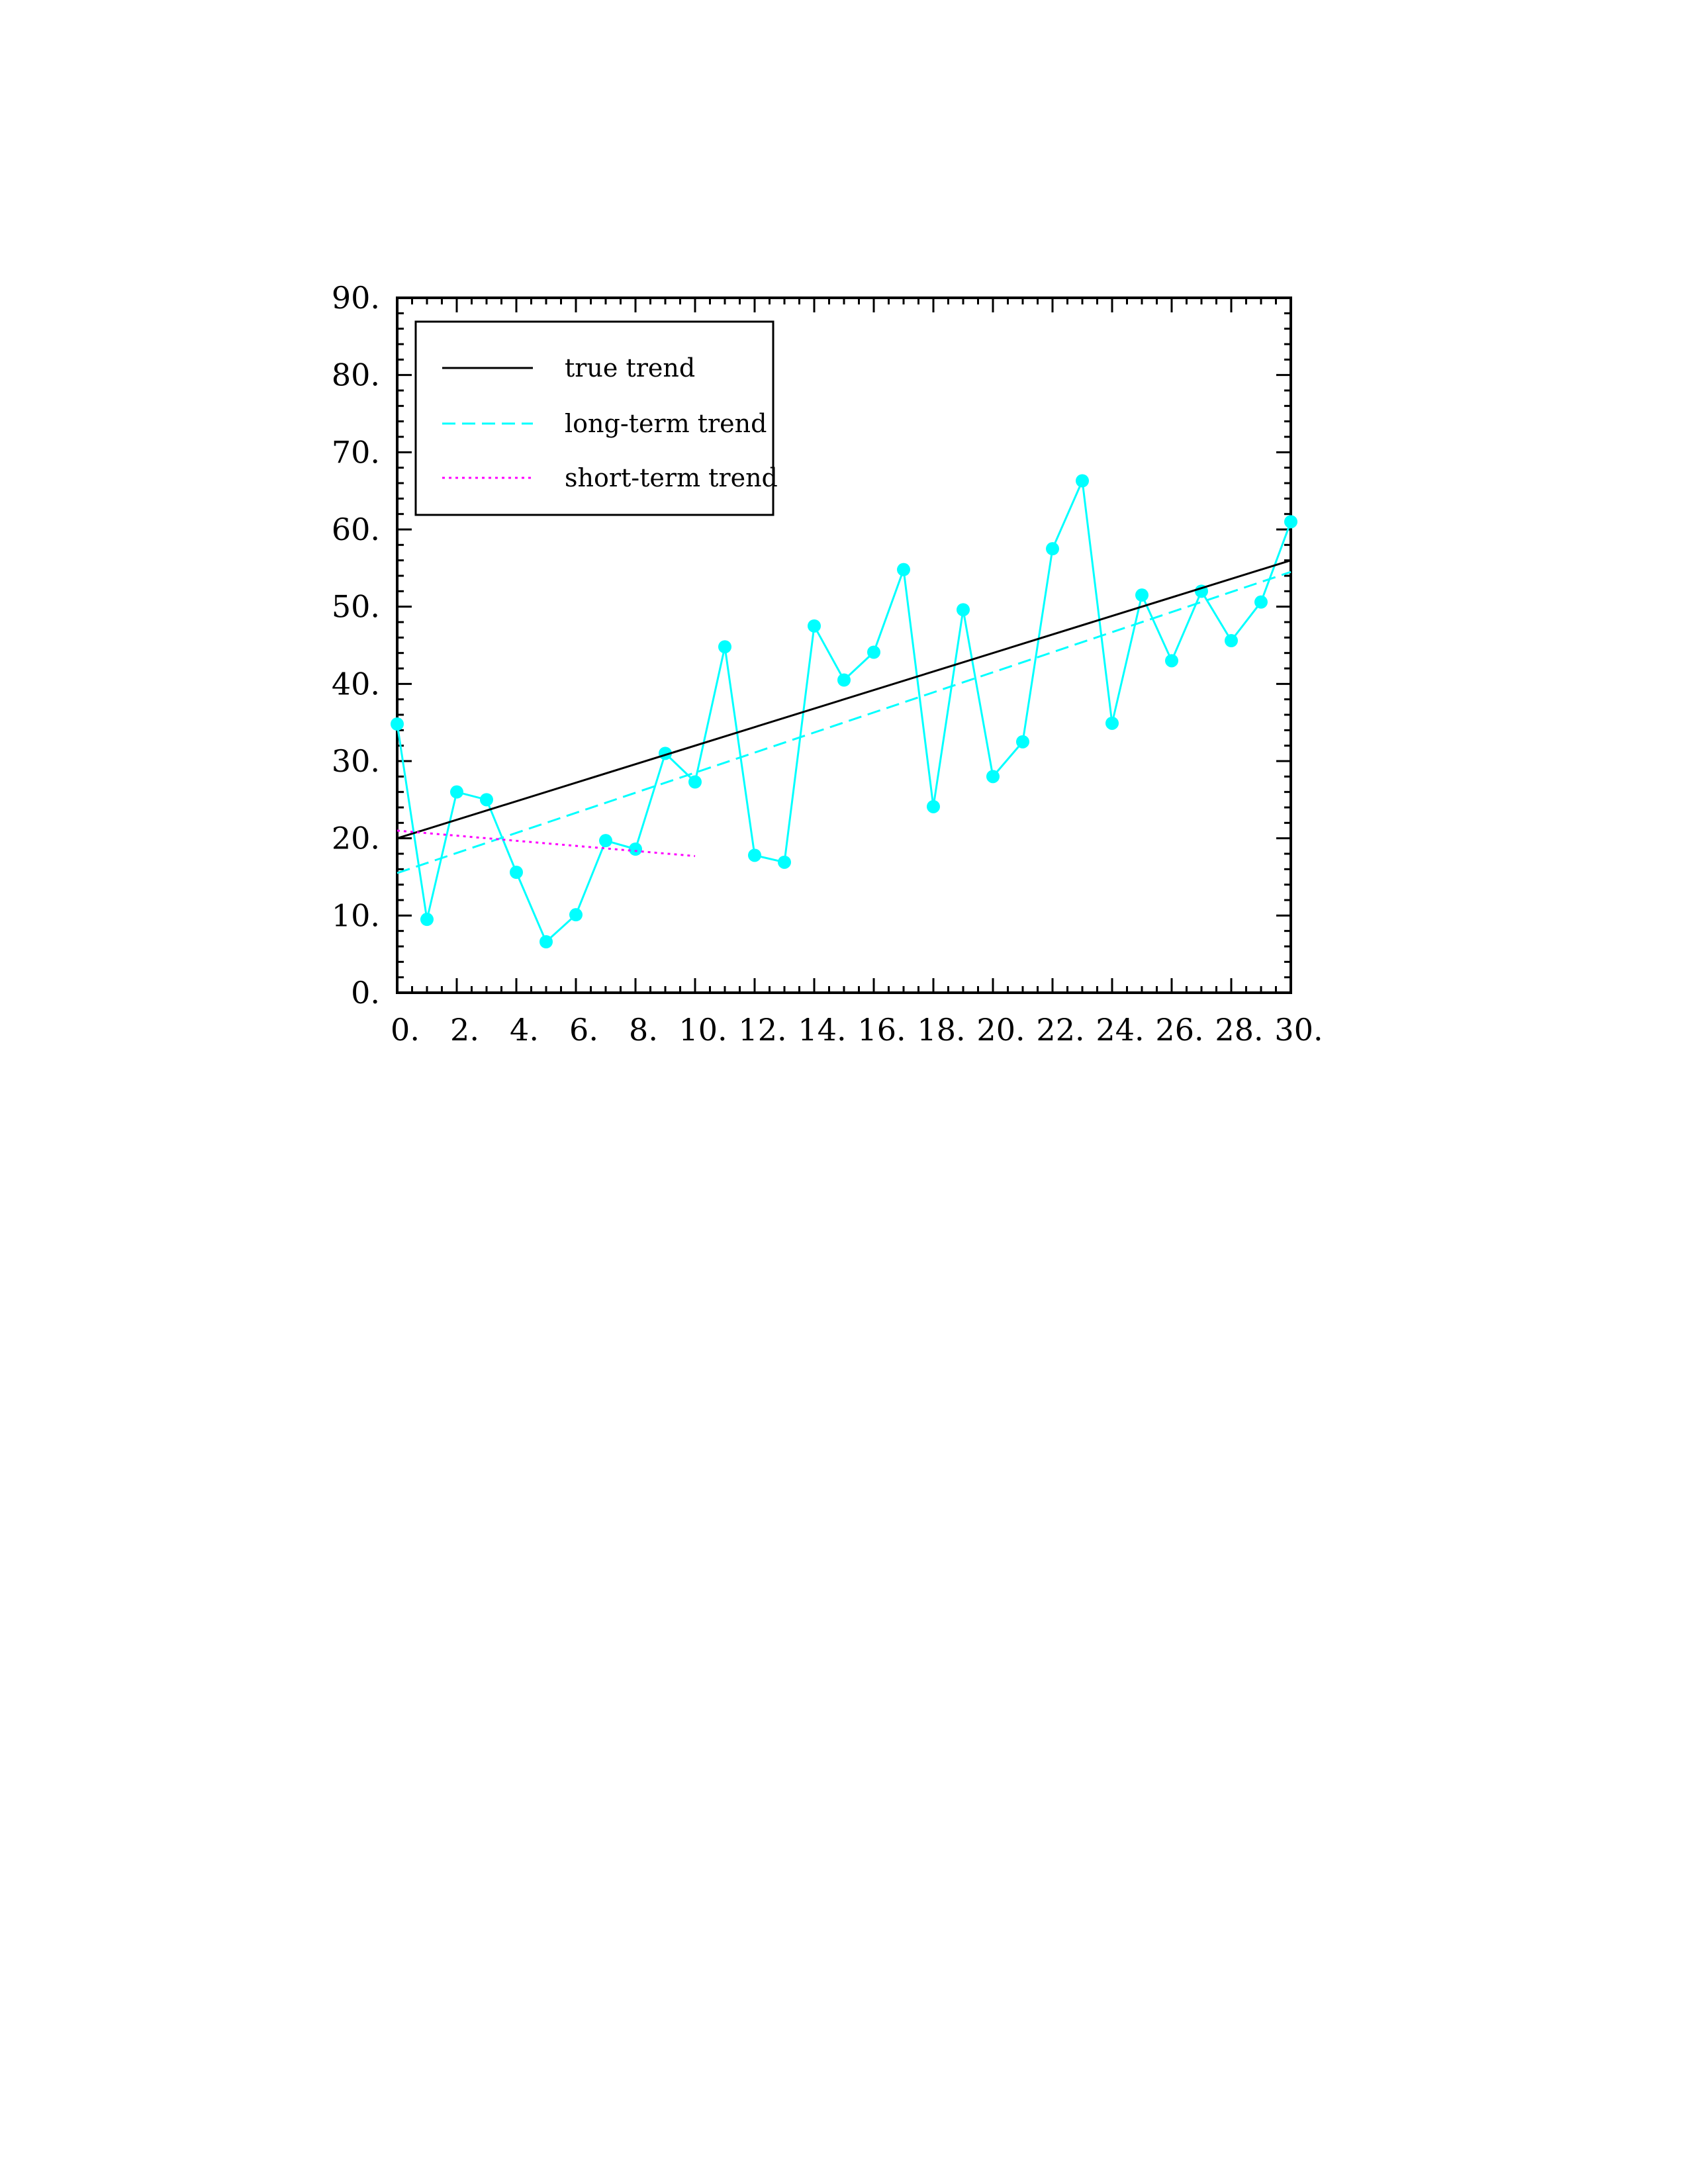  I want to click on y-tick-label: 0., so click(365, 993).